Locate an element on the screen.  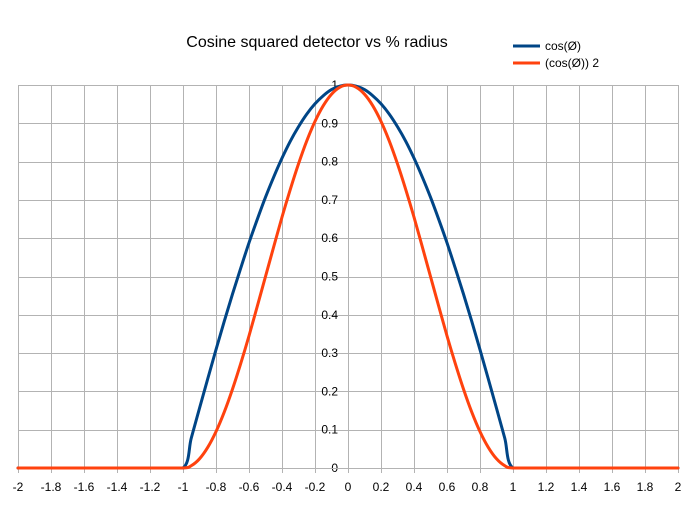
y-tick-label: 0.4 is located at coordinates (329, 315).